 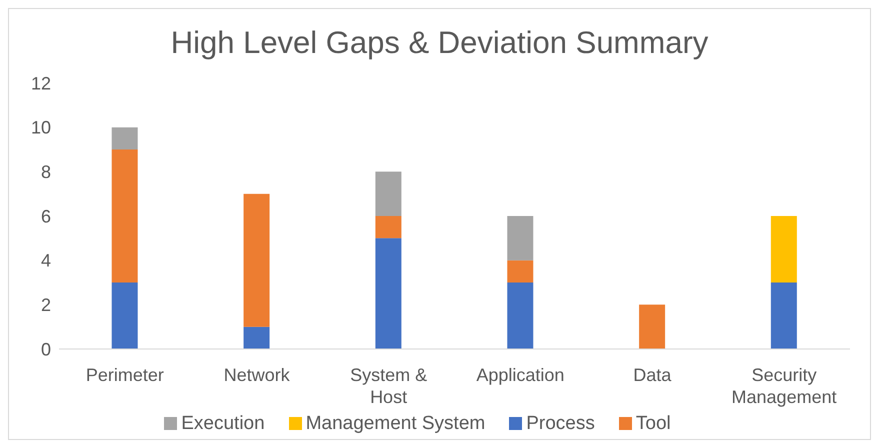 I want to click on legend-label: Process, so click(x=560, y=423).